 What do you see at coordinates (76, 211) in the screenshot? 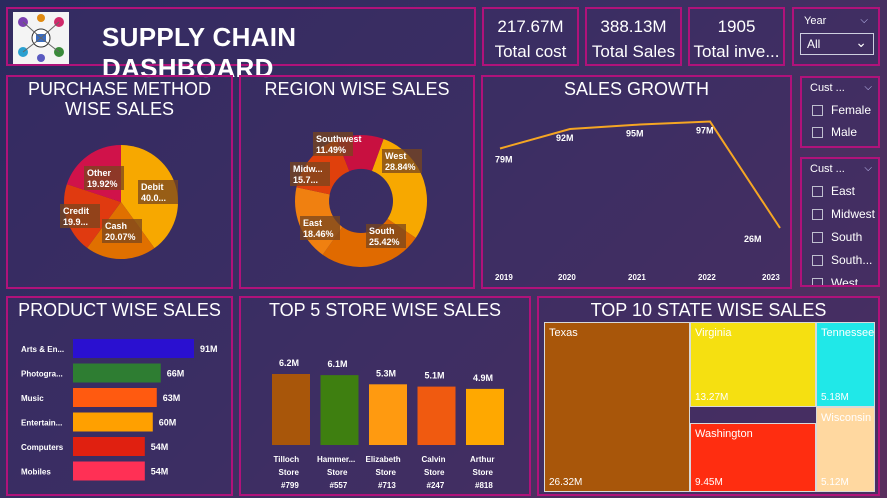
I see `slice-category-label: Credit` at bounding box center [76, 211].